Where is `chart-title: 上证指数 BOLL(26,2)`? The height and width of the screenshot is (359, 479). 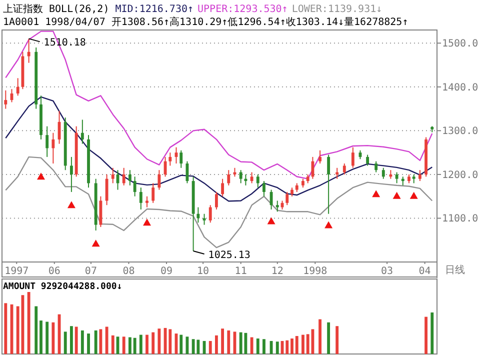 chart-title: 上证指数 BOLL(26,2) is located at coordinates (56, 9).